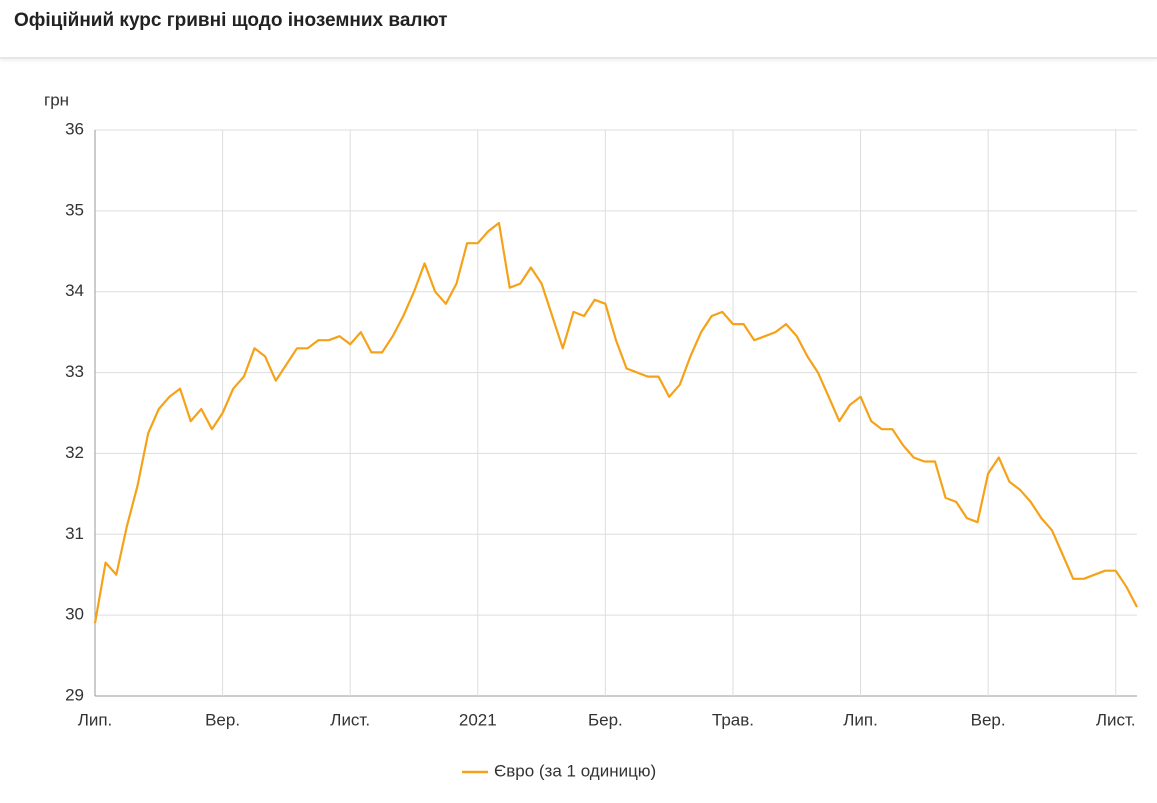 The image size is (1157, 803). I want to click on x-tick-label: 2021, so click(478, 719).